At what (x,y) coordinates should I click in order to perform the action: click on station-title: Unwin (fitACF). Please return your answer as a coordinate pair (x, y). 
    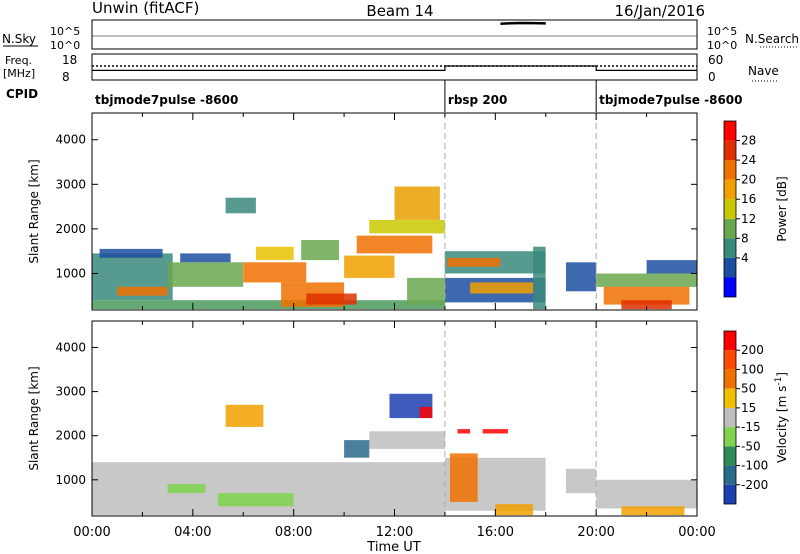
    Looking at the image, I should click on (145, 8).